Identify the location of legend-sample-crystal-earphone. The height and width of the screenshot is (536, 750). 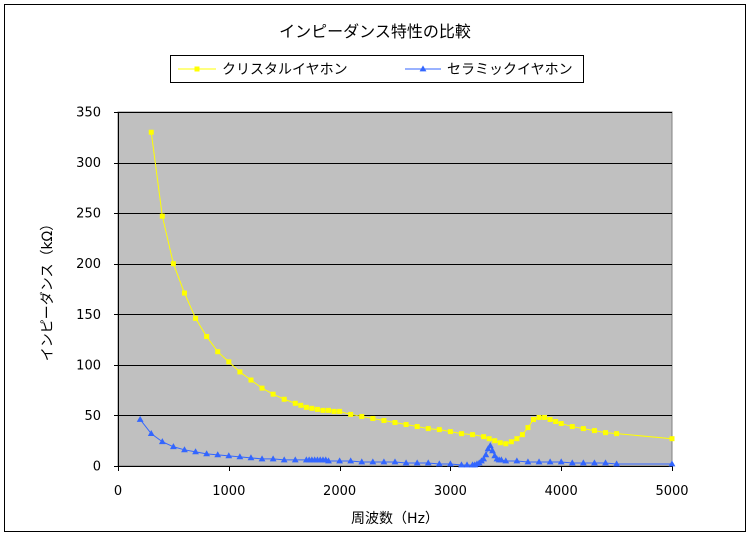
(197, 69).